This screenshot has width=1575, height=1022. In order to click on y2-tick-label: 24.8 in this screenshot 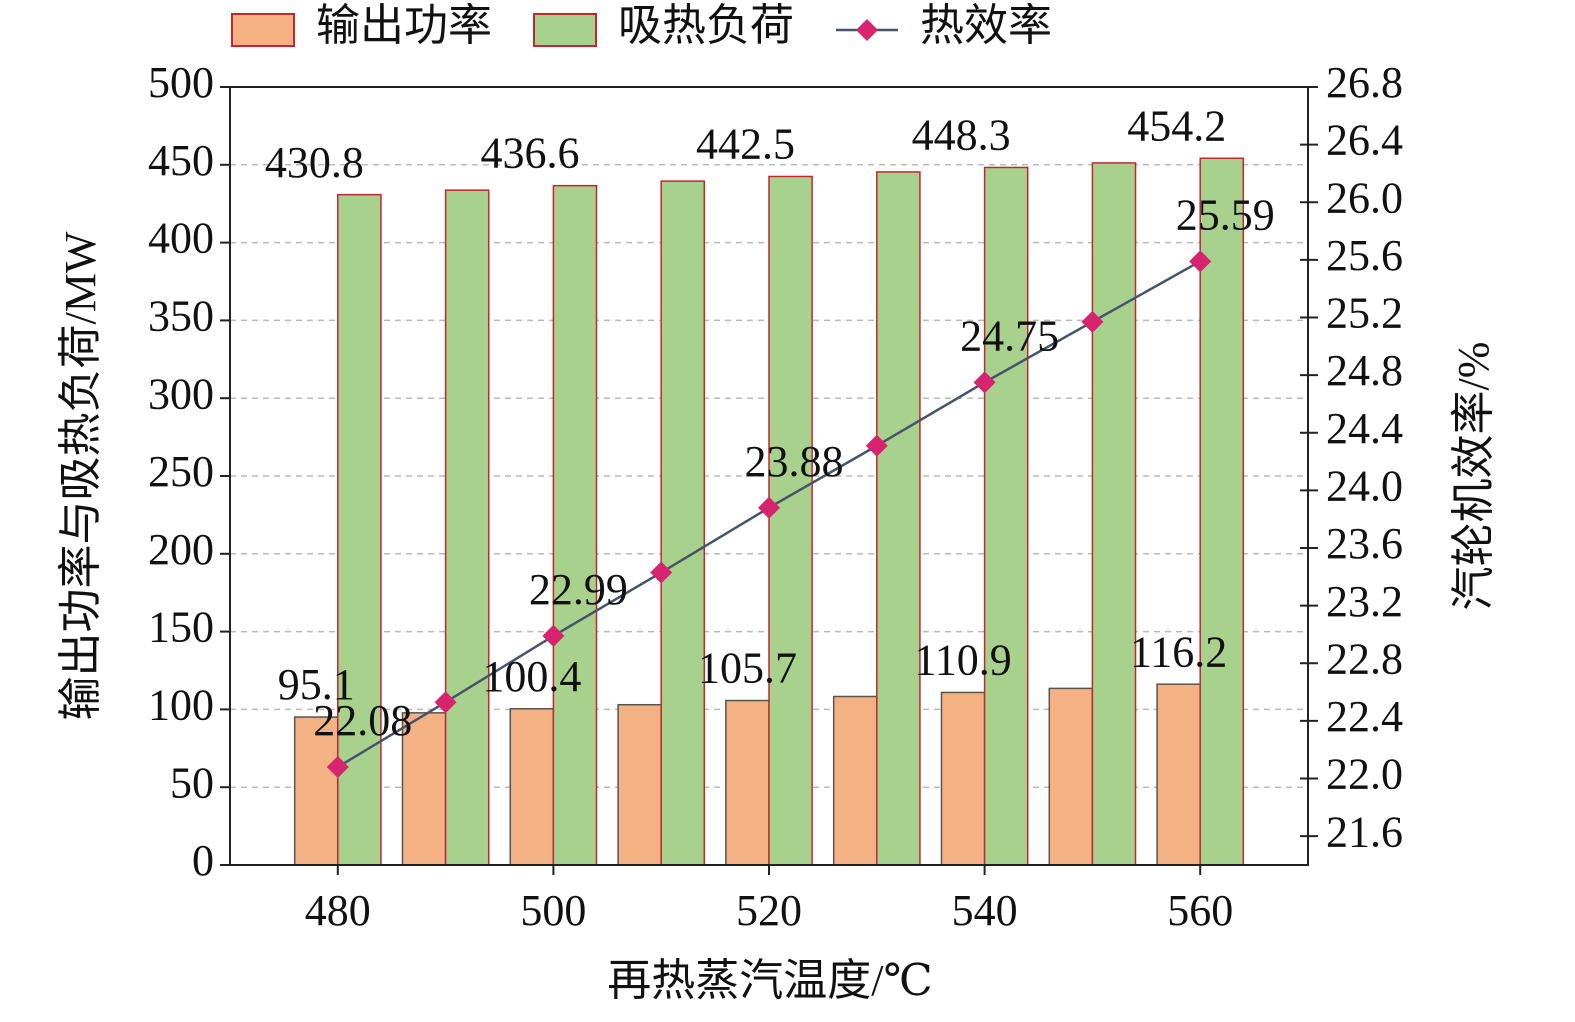, I will do `click(1364, 370)`.